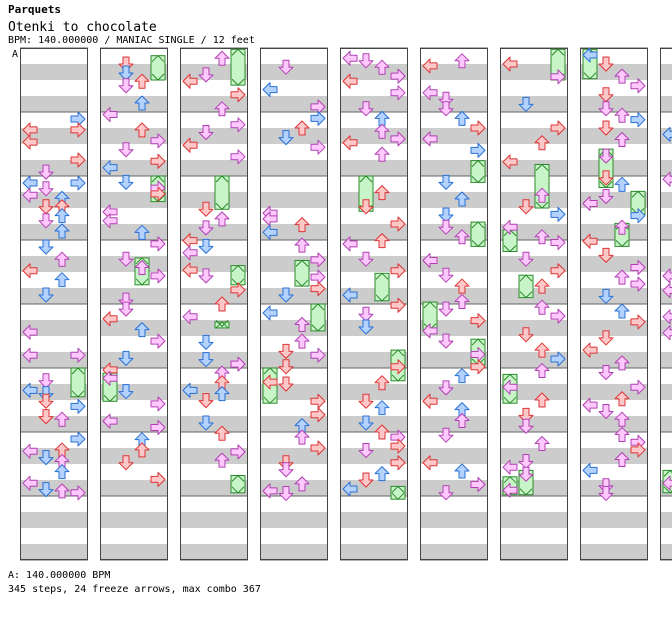 The width and height of the screenshot is (672, 620). I want to click on freeze-arrow-left, so click(430, 316).